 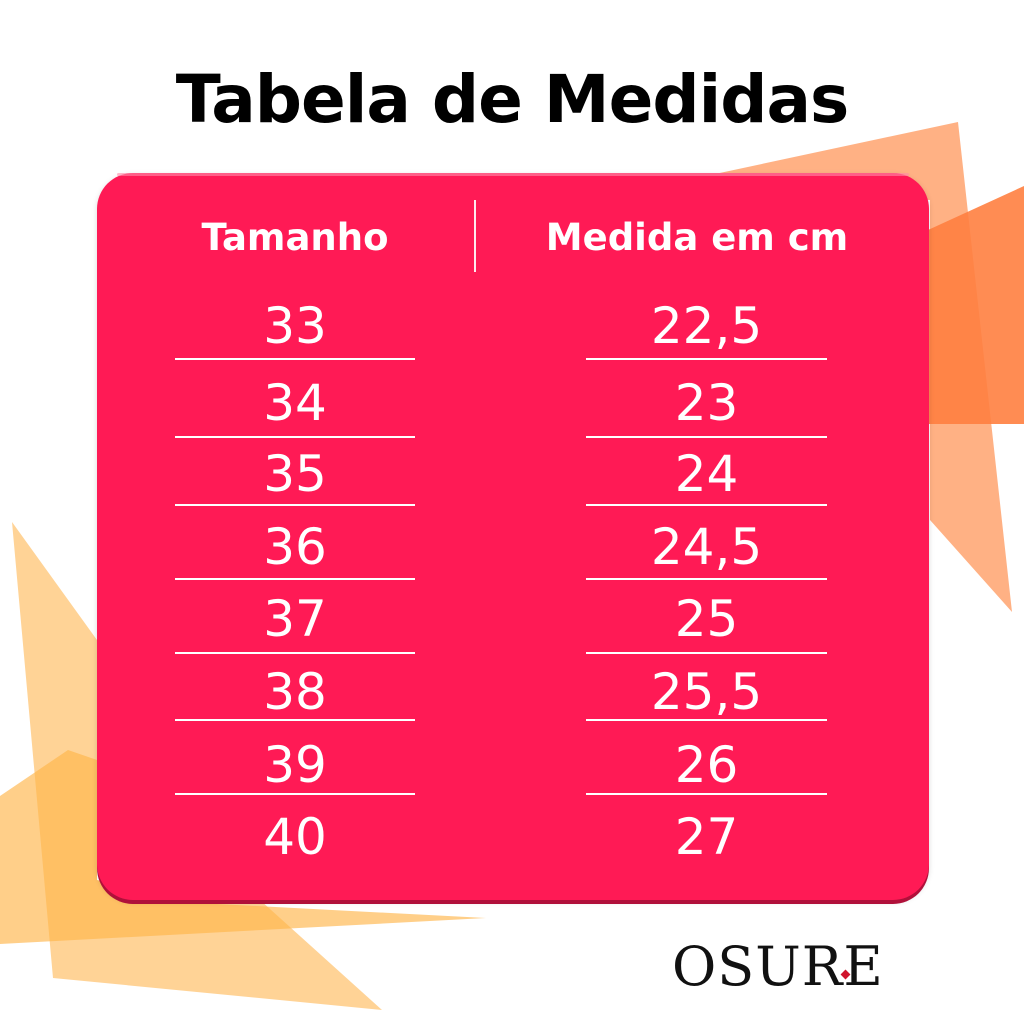 I want to click on size-cell: 33, so click(x=295, y=326).